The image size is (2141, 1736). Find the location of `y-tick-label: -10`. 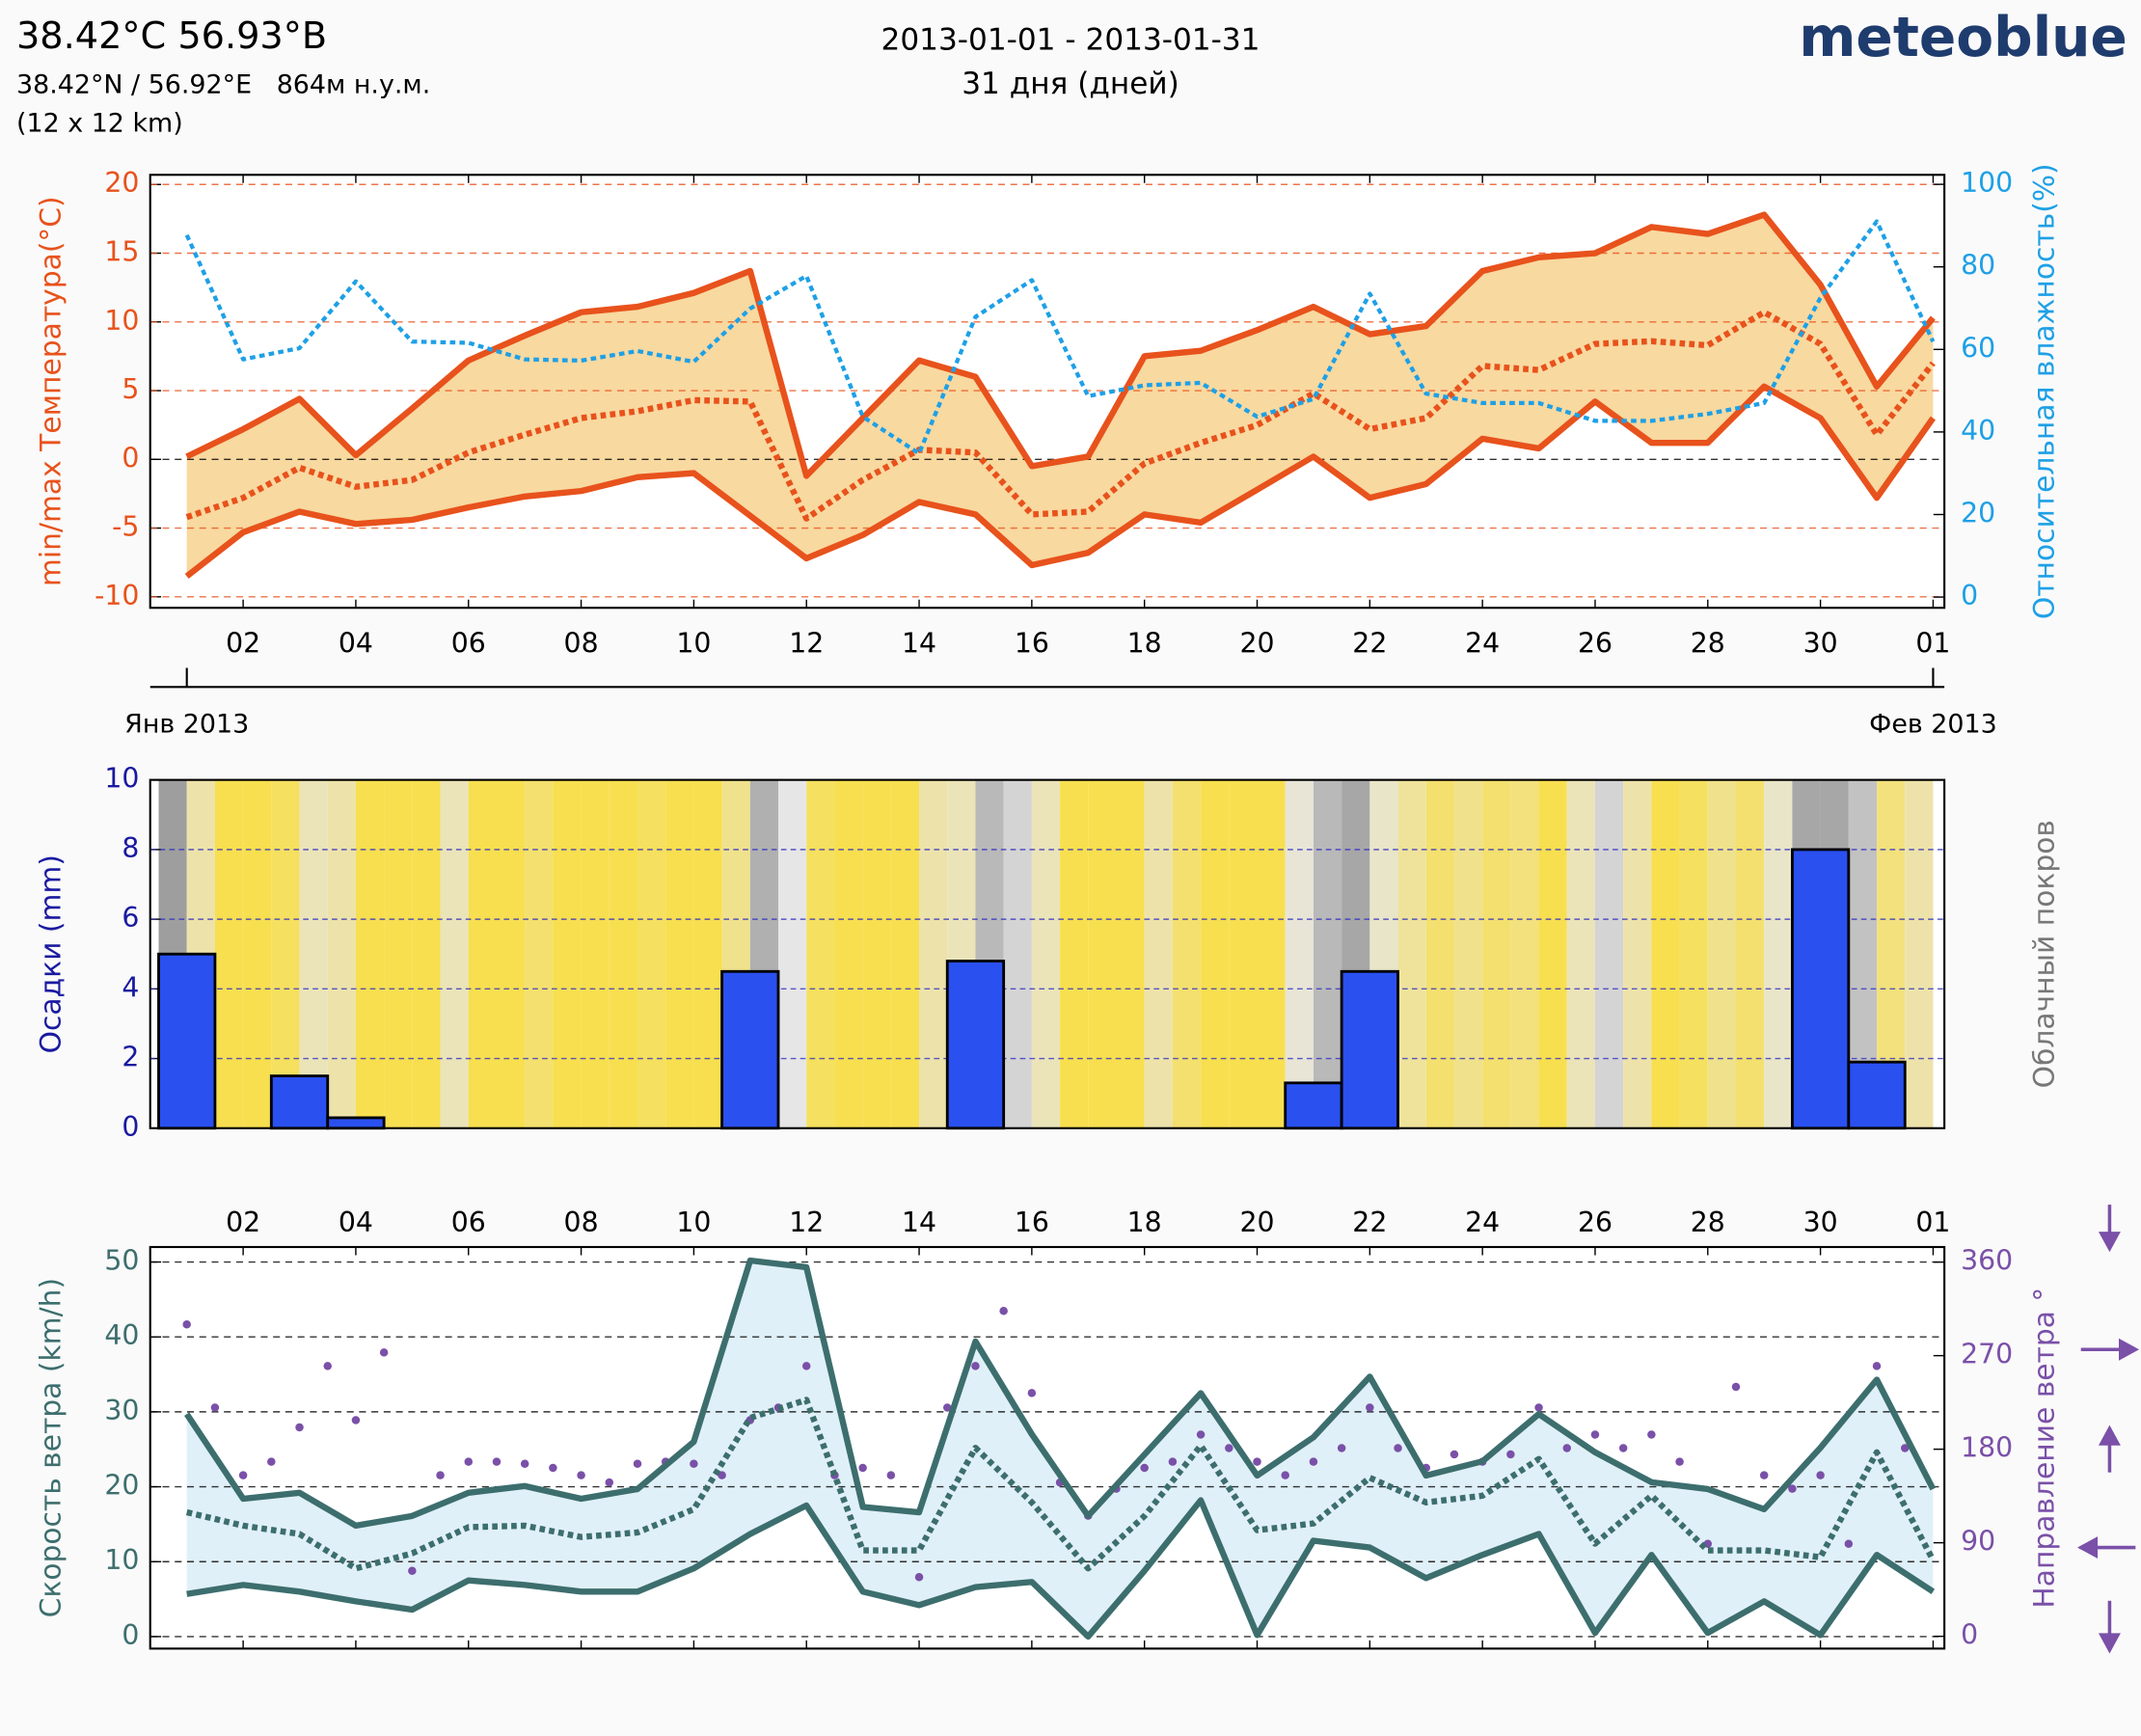

y-tick-label: -10 is located at coordinates (117, 595).